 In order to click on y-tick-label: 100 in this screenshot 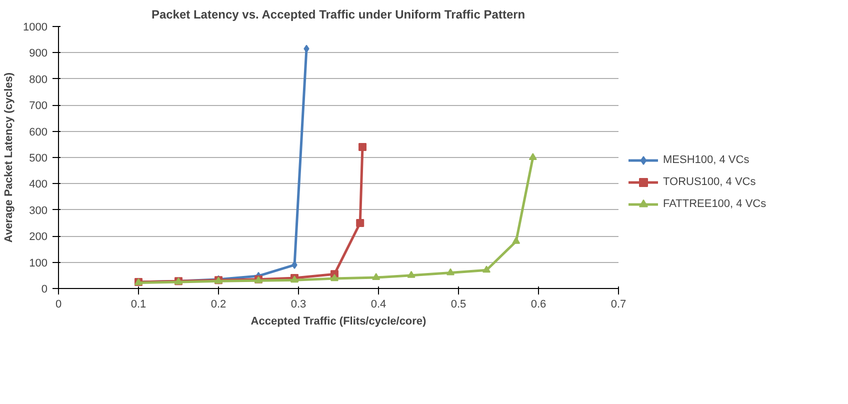, I will do `click(38, 263)`.